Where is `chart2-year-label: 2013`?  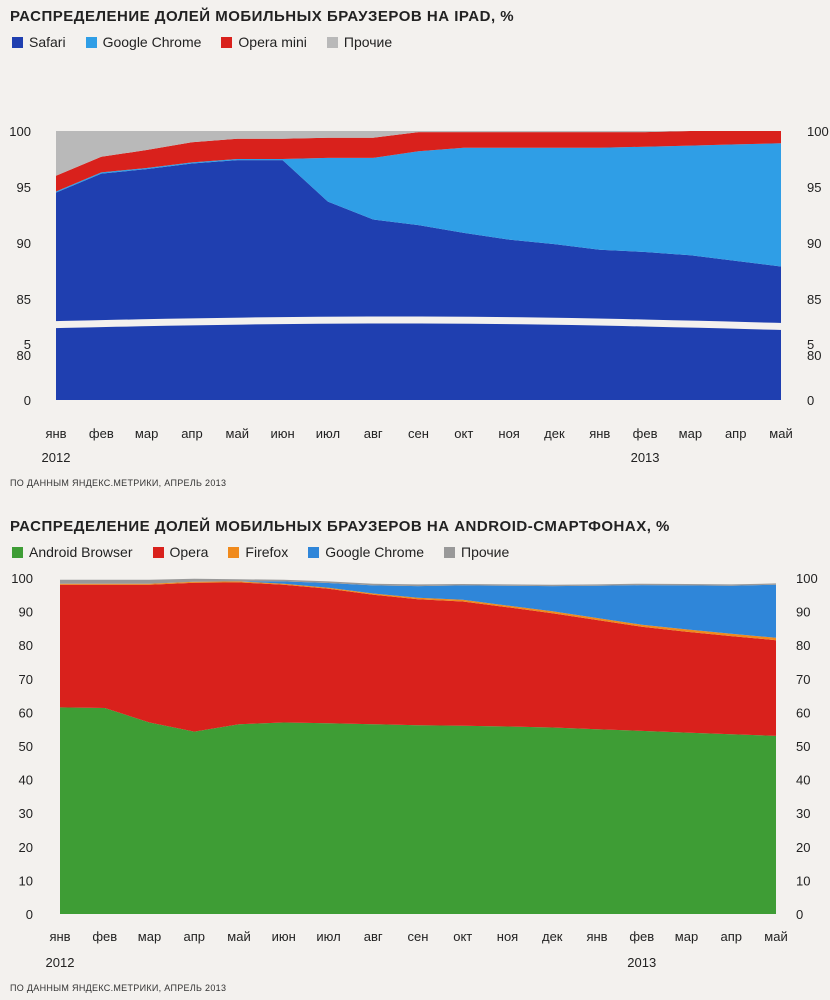 chart2-year-label: 2013 is located at coordinates (641, 962).